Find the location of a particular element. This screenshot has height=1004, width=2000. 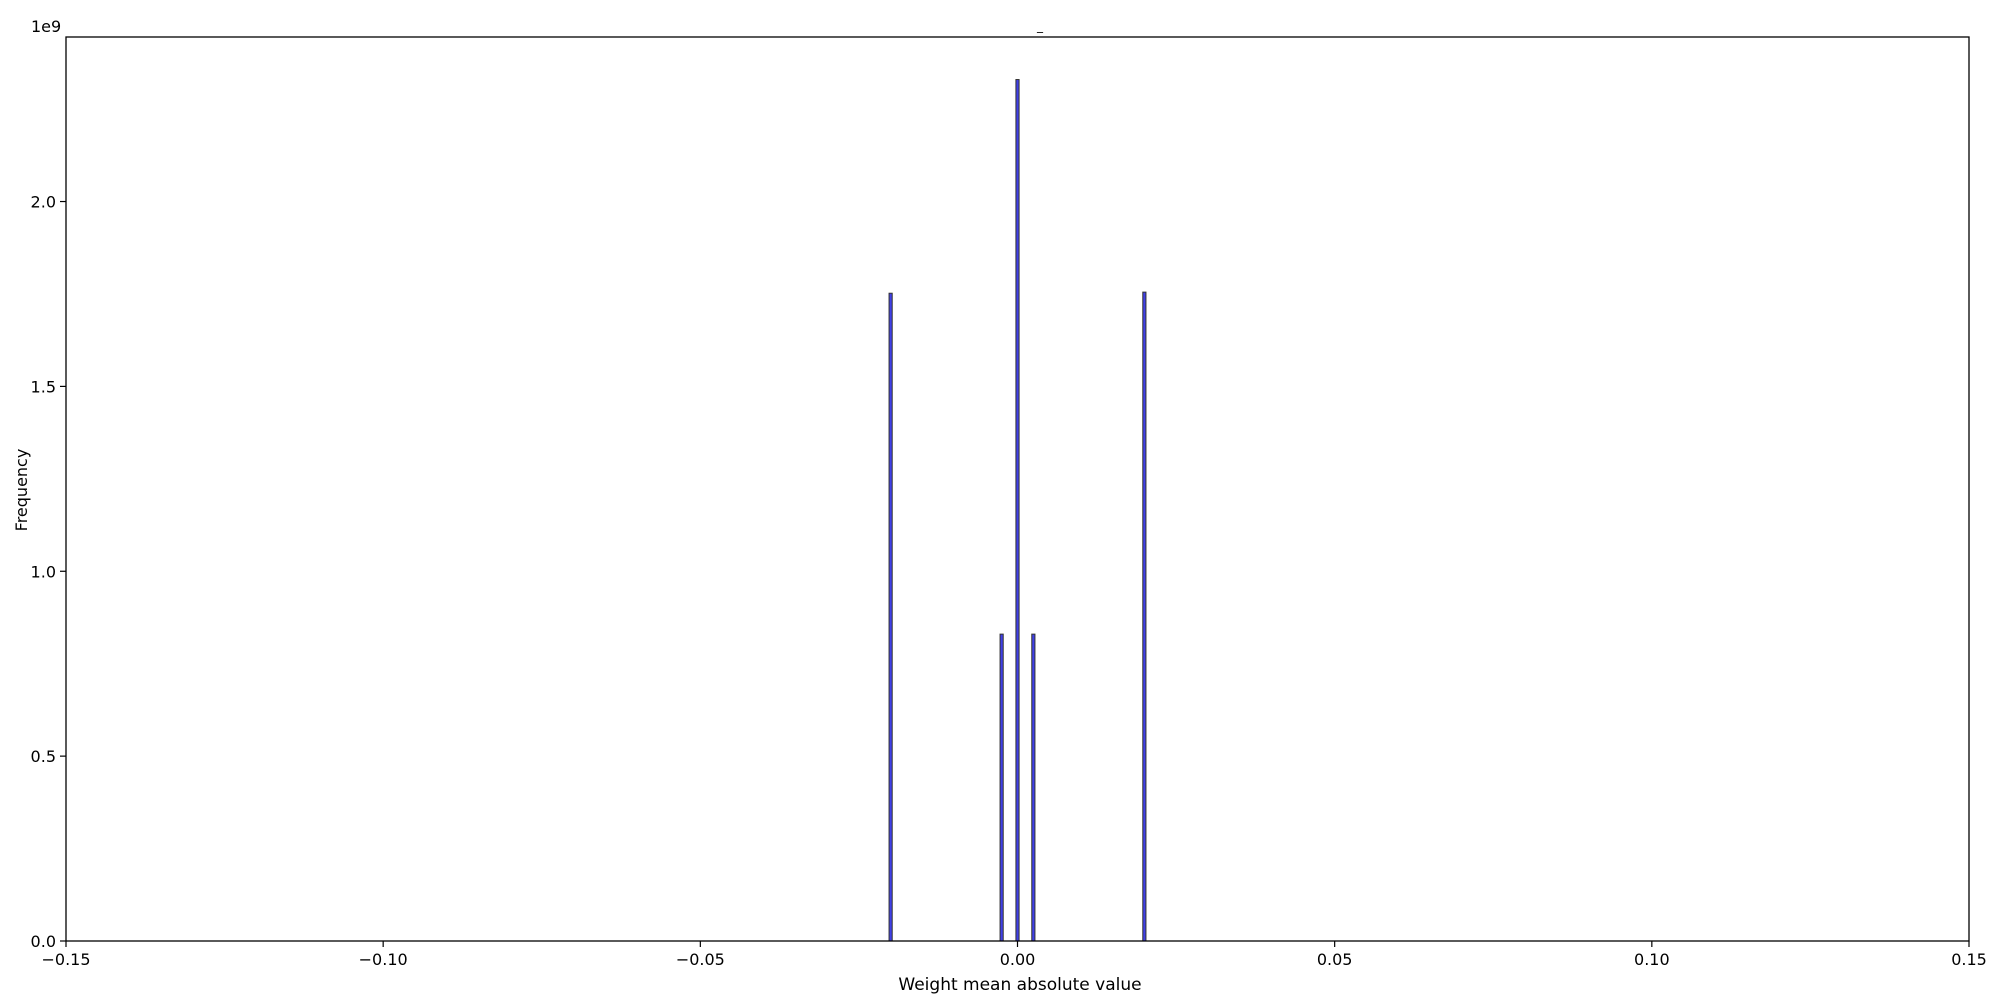

y-axis-label: Frequency is located at coordinates (21, 490).